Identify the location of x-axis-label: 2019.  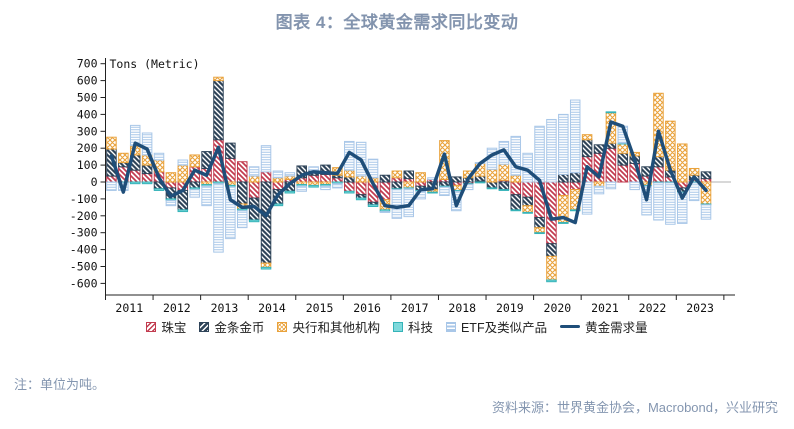
(510, 308).